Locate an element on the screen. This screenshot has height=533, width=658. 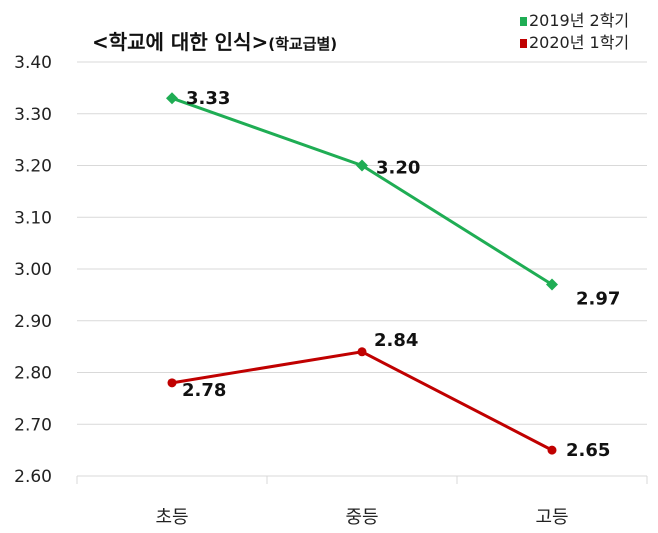
legend: 2019년 2학기 2020년 1학기 is located at coordinates (574, 32).